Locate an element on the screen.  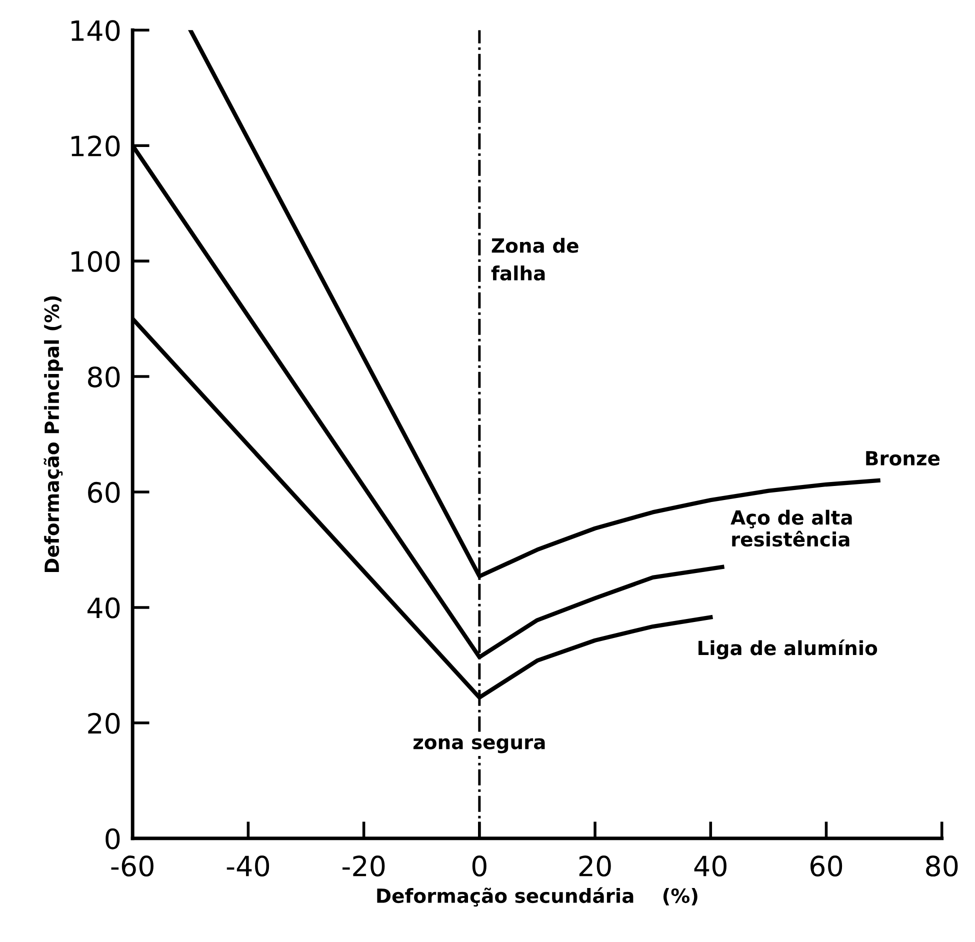
y-tick-label: 80 is located at coordinates (104, 377).